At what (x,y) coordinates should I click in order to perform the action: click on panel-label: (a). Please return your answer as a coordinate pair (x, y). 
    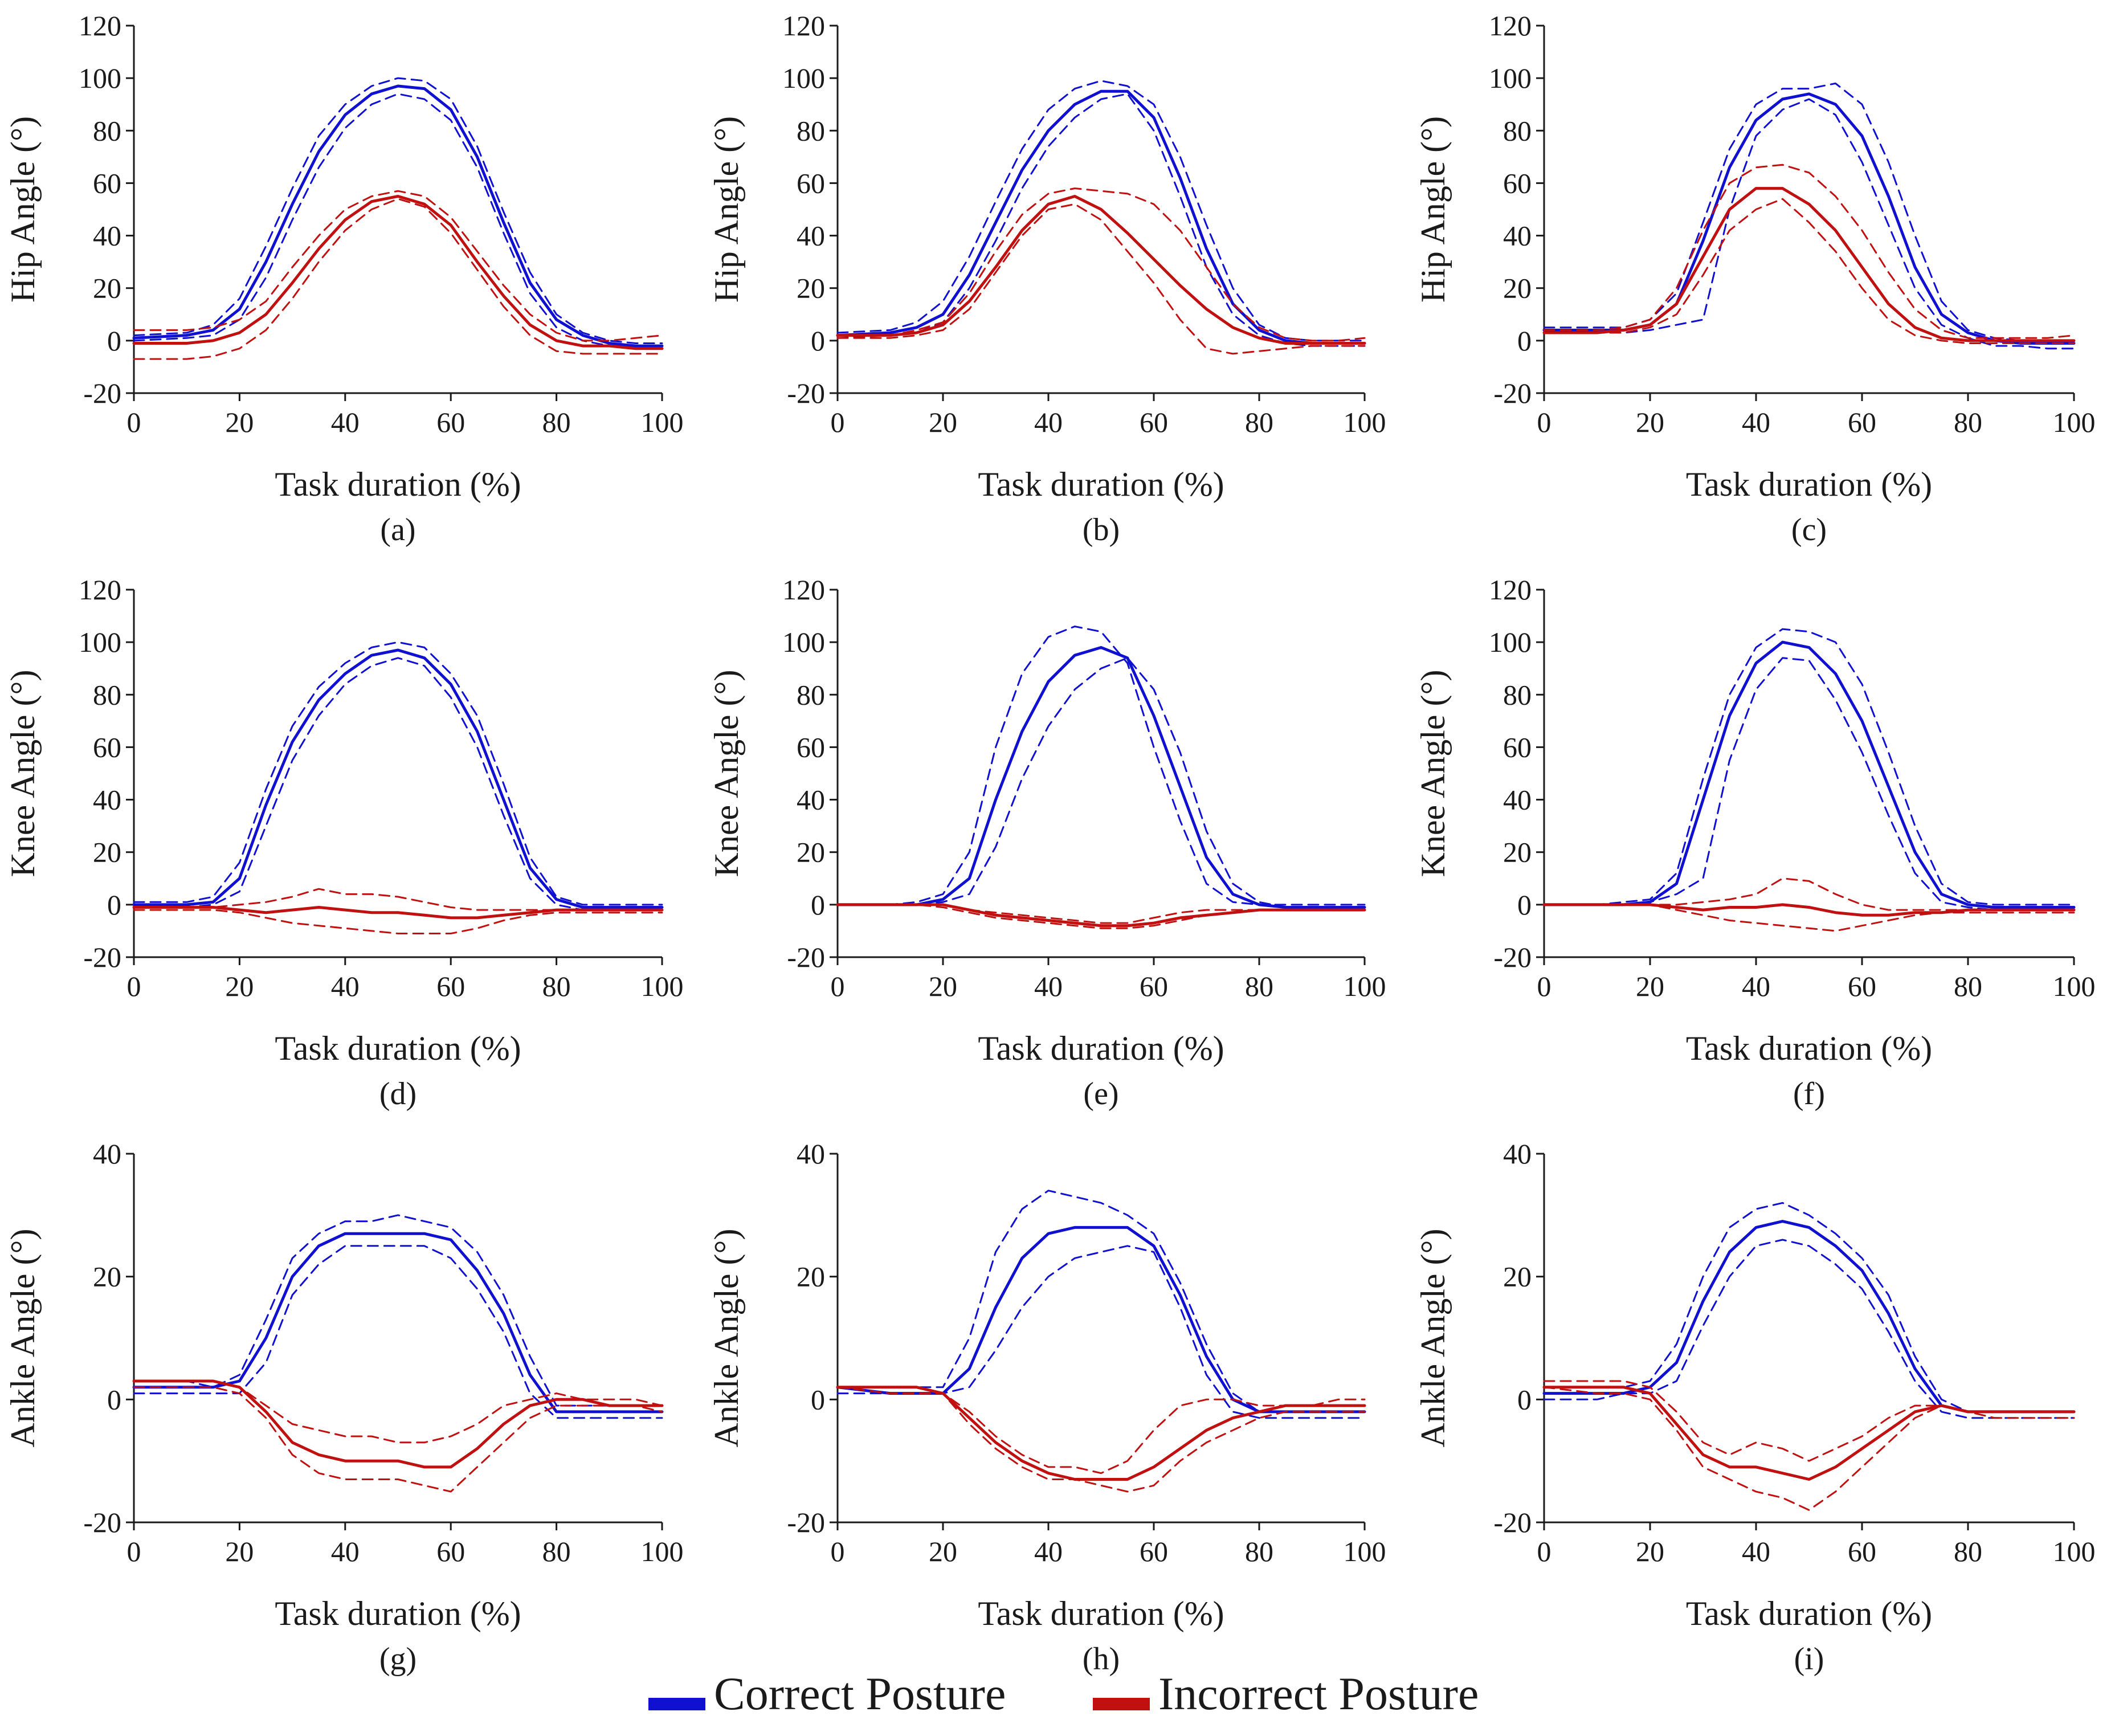
    Looking at the image, I should click on (398, 530).